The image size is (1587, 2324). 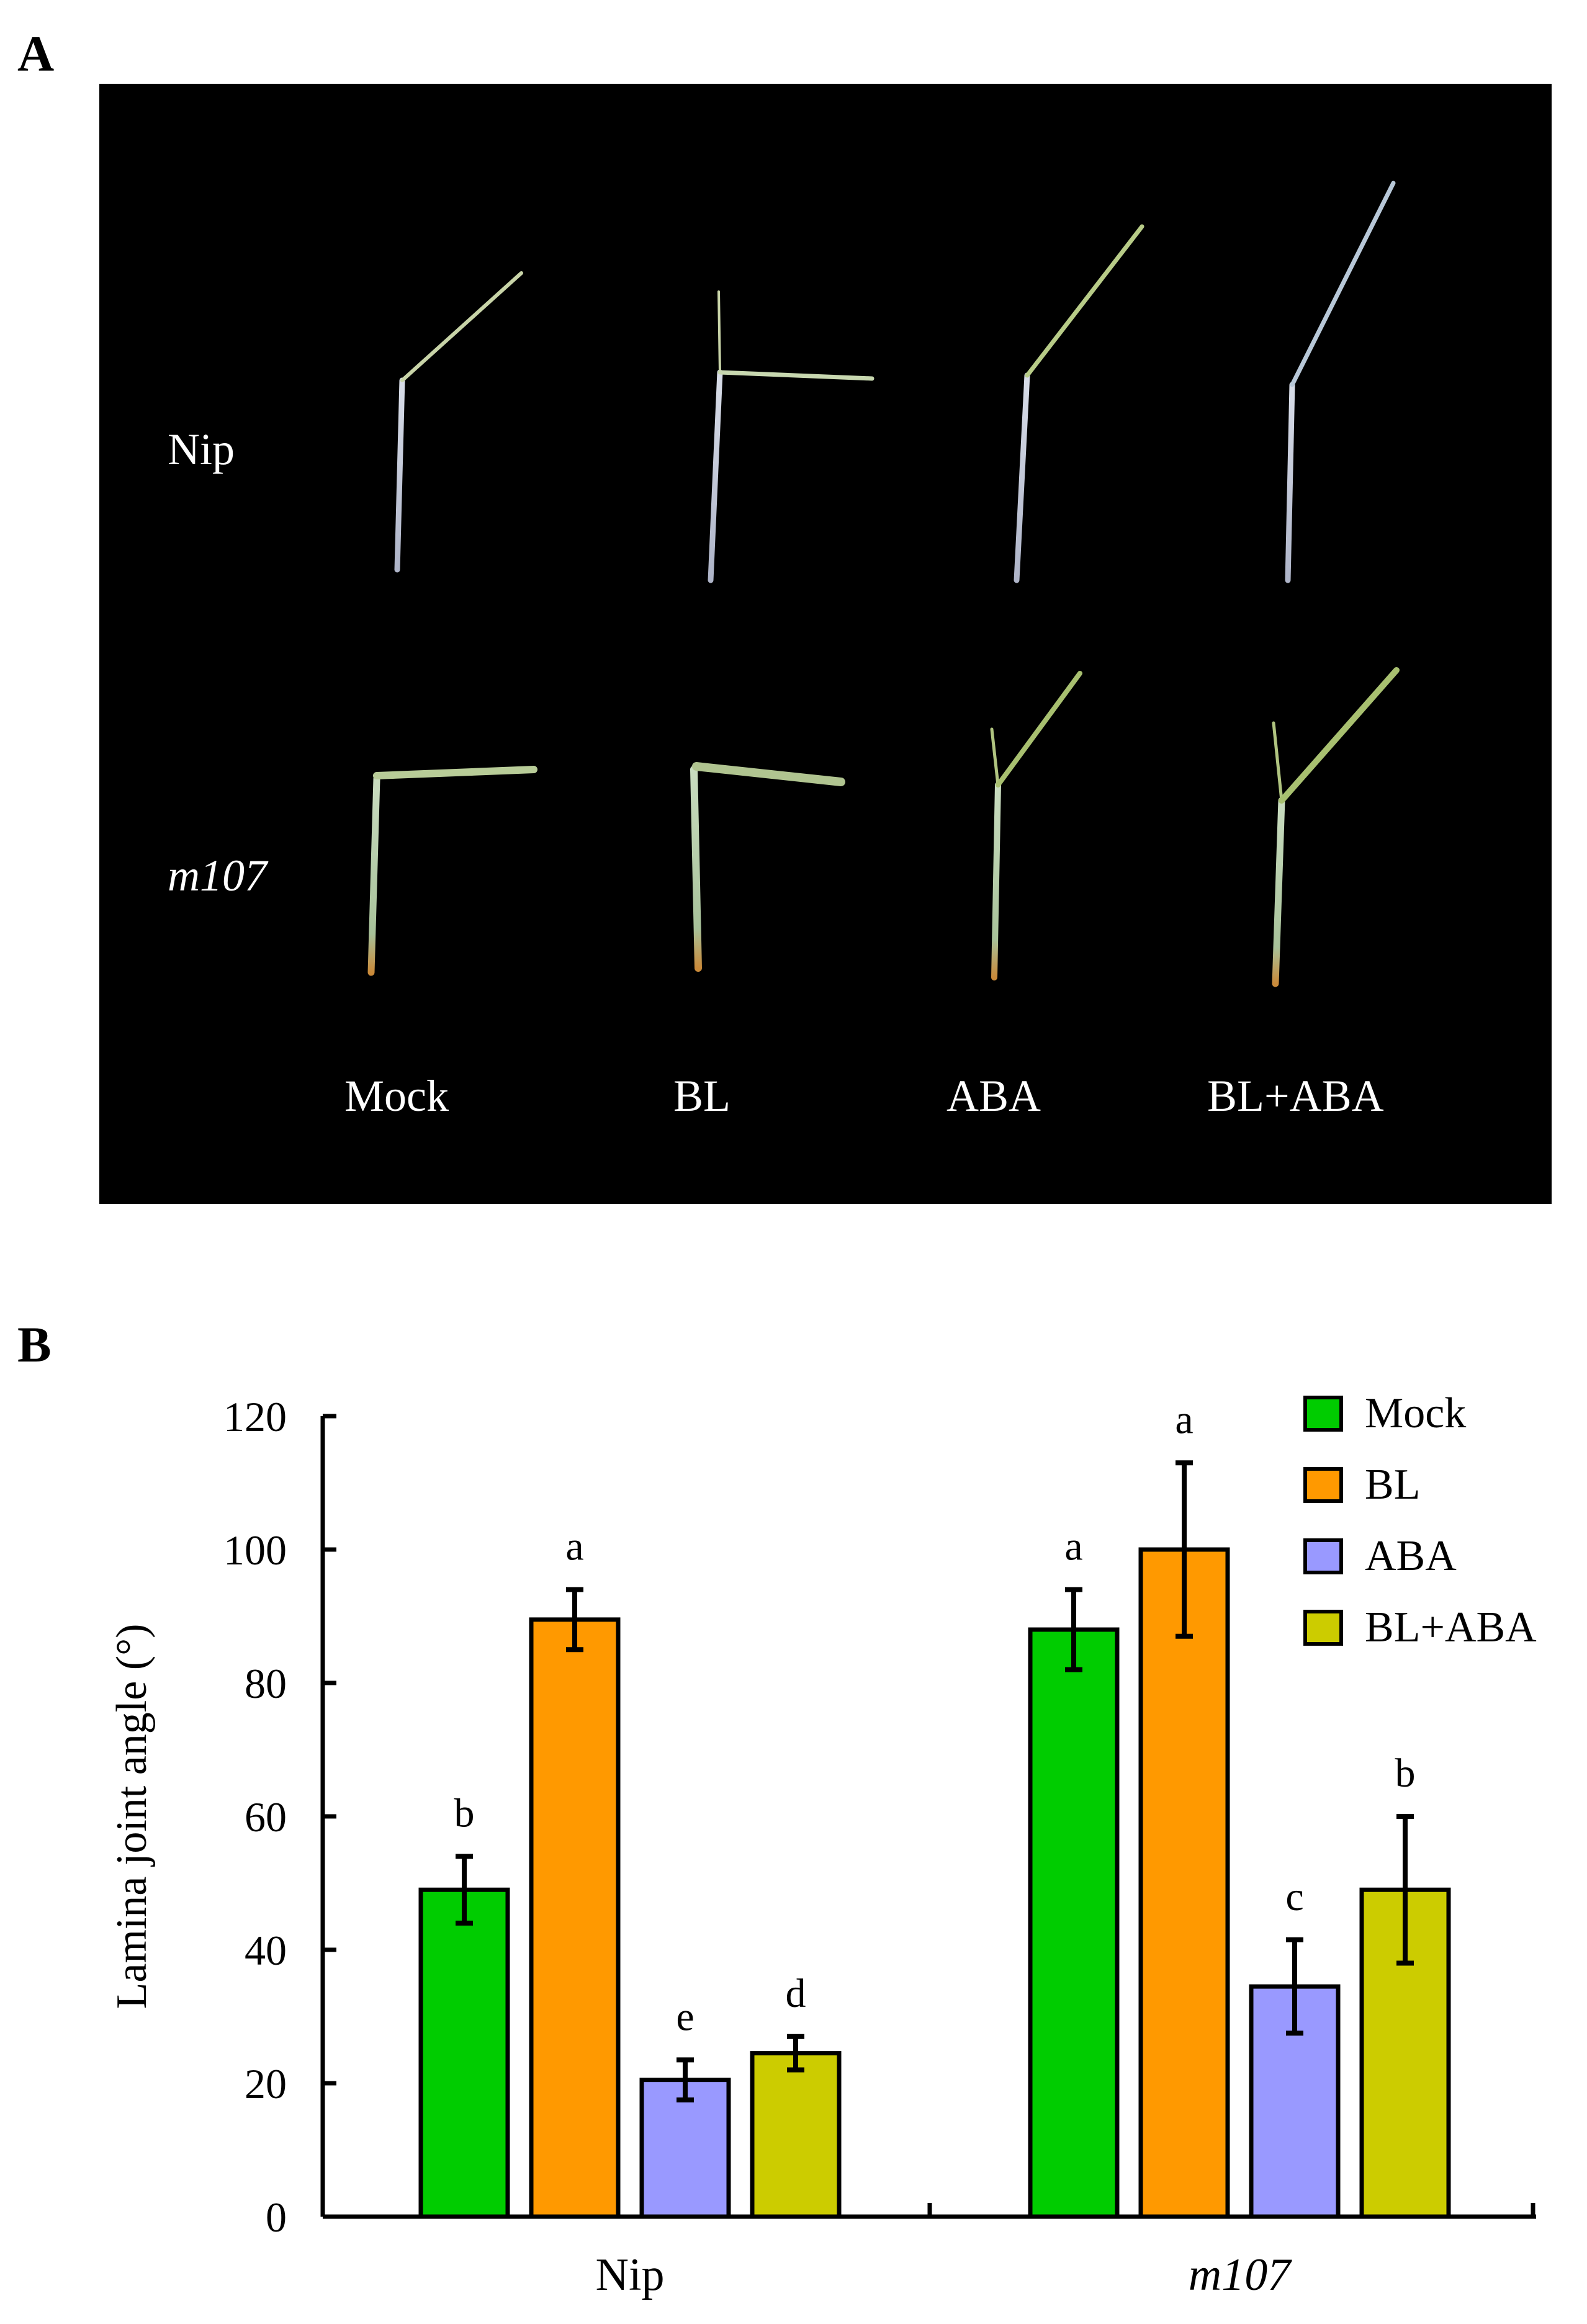 I want to click on significance-letter: e, so click(x=685, y=2016).